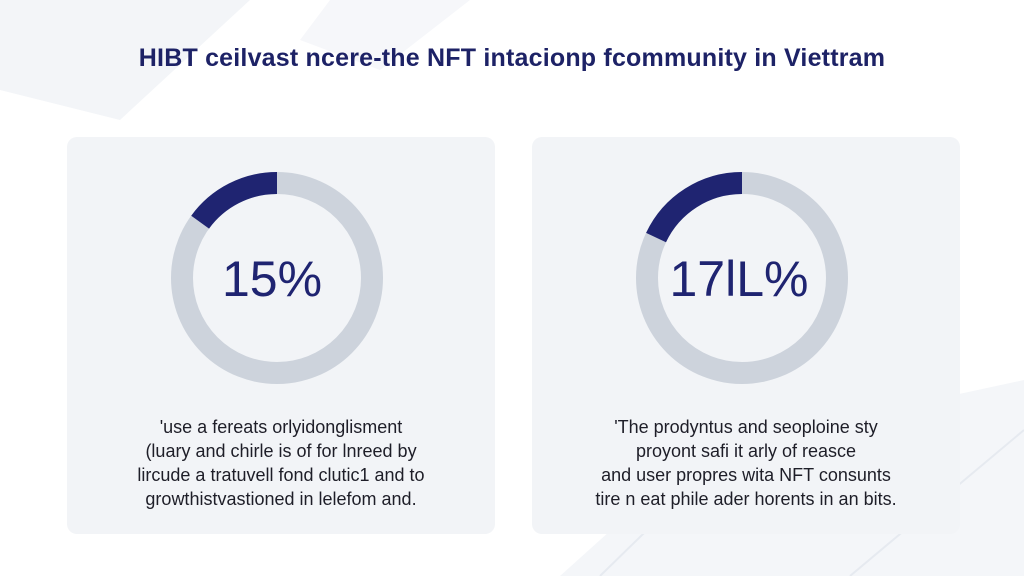 The height and width of the screenshot is (576, 1024). I want to click on caption-line: lircude a tratuvell fond clutic1 and to, so click(281, 475).